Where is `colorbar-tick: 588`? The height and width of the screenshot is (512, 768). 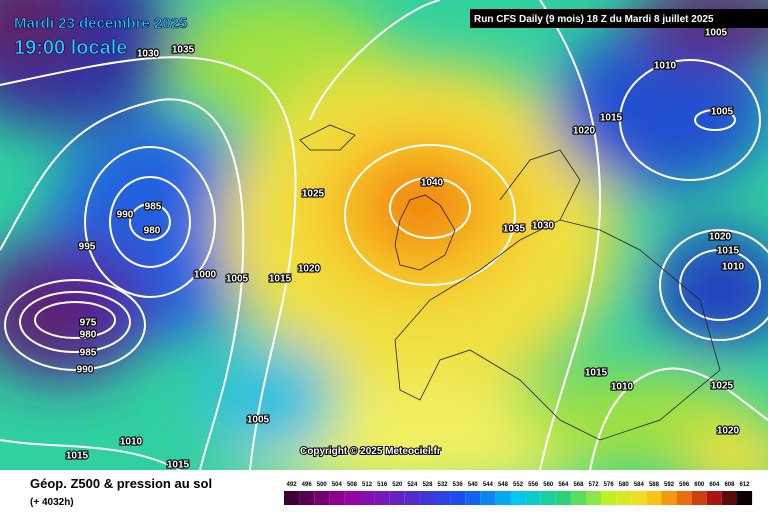
colorbar-tick: 588 is located at coordinates (654, 485).